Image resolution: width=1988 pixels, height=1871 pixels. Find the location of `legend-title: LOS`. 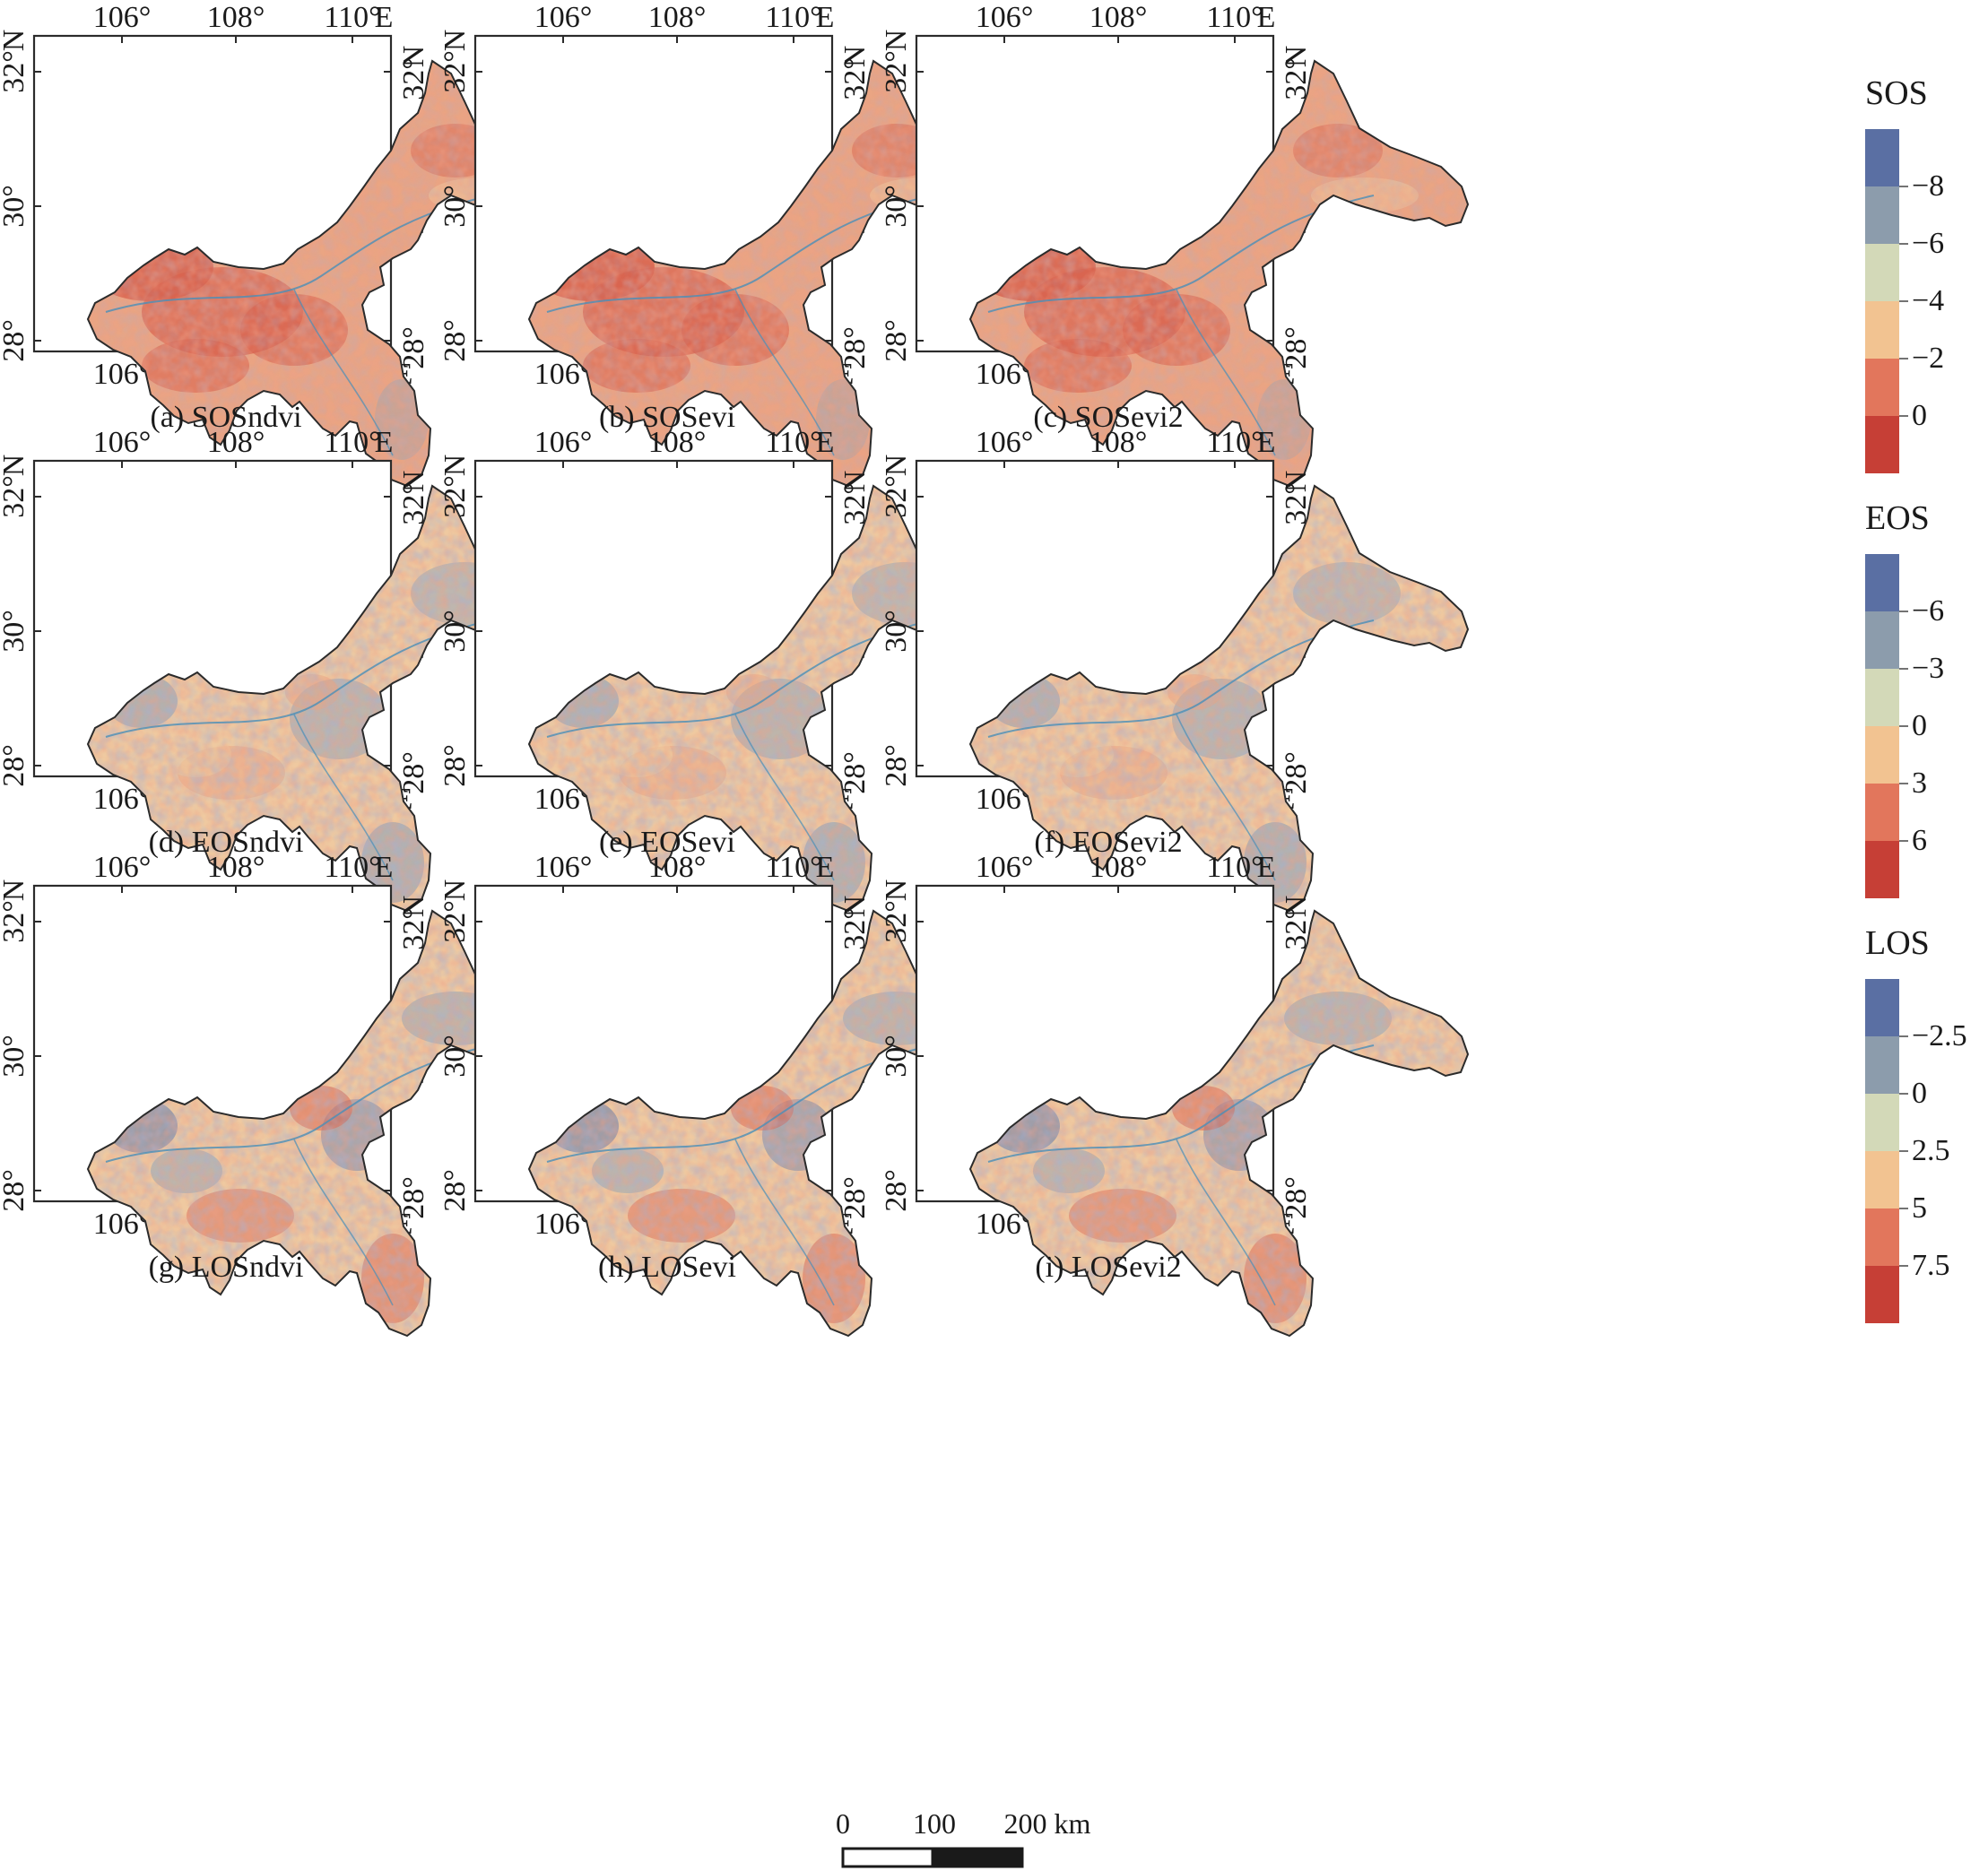

legend-title: LOS is located at coordinates (1897, 943).